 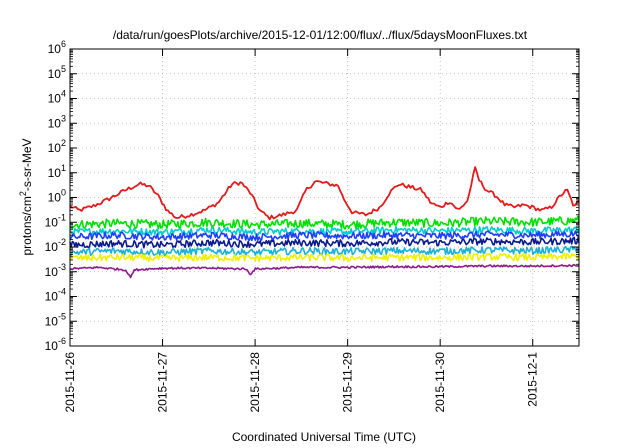 What do you see at coordinates (63, 118) in the screenshot?
I see `y-tick-exponent: 3` at bounding box center [63, 118].